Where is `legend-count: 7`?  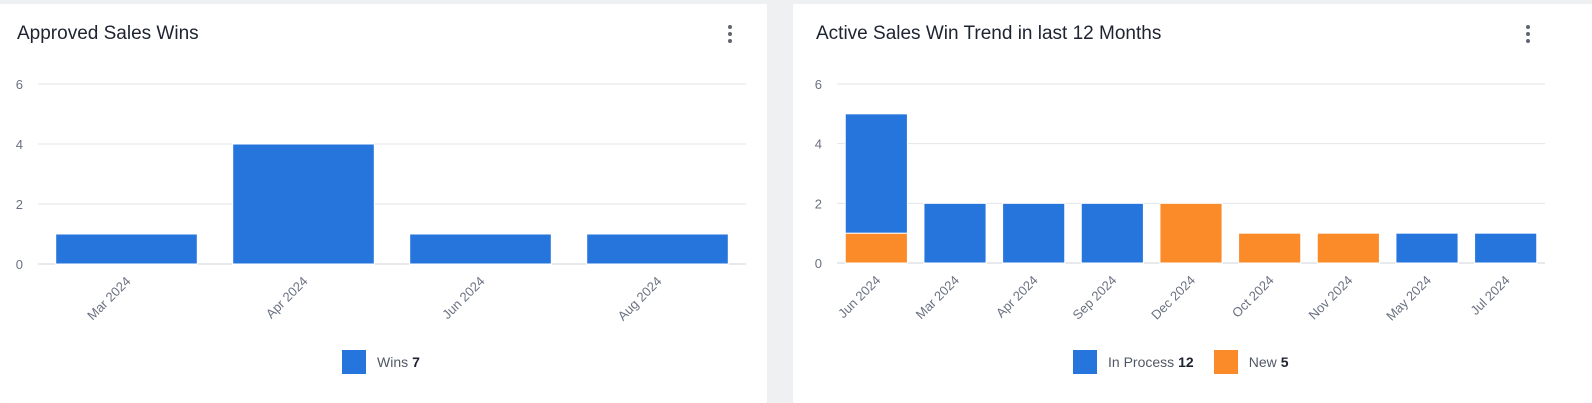
legend-count: 7 is located at coordinates (416, 362).